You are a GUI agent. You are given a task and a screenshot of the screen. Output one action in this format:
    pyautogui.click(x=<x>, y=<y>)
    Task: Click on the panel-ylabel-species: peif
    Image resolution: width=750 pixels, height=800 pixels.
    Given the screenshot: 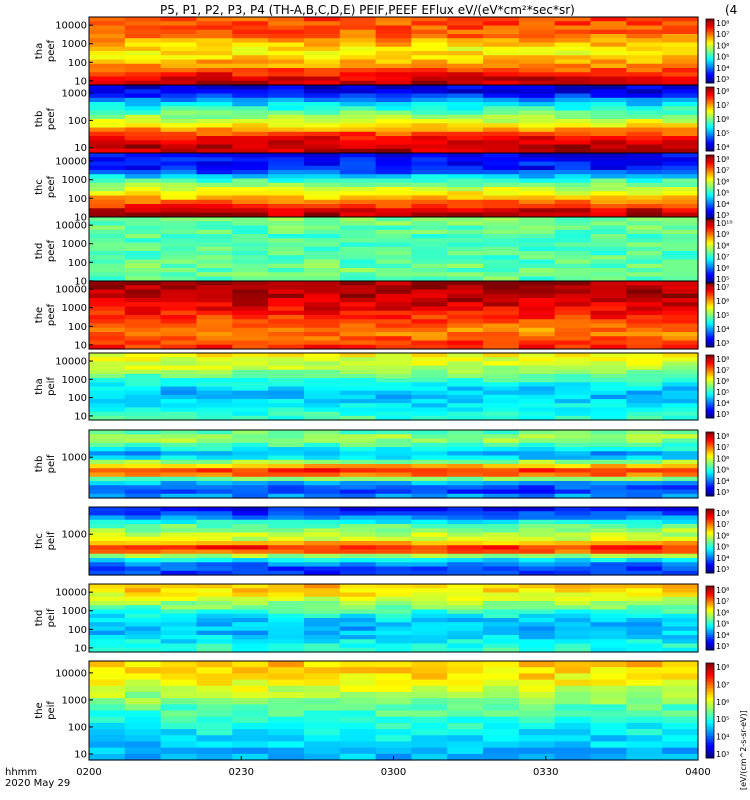 What is the action you would take?
    pyautogui.click(x=51, y=463)
    